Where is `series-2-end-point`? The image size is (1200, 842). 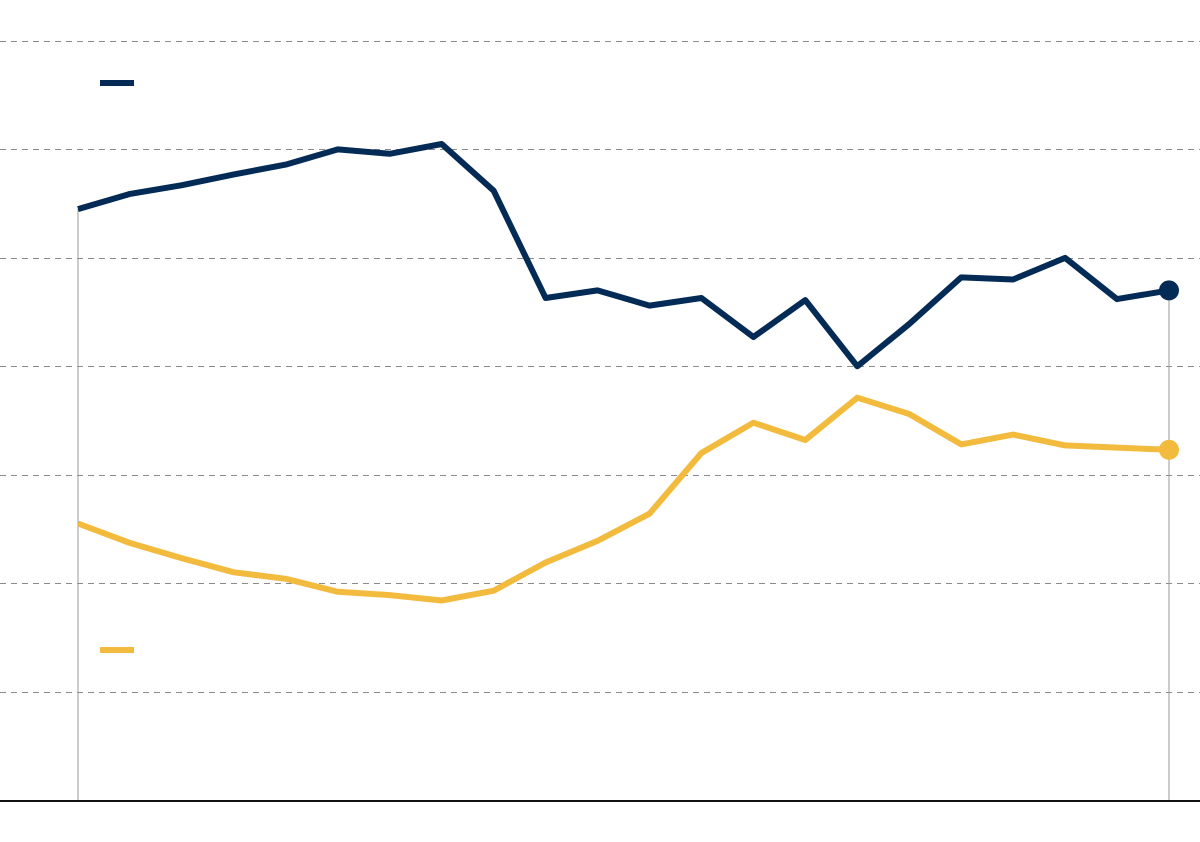 series-2-end-point is located at coordinates (1169, 449).